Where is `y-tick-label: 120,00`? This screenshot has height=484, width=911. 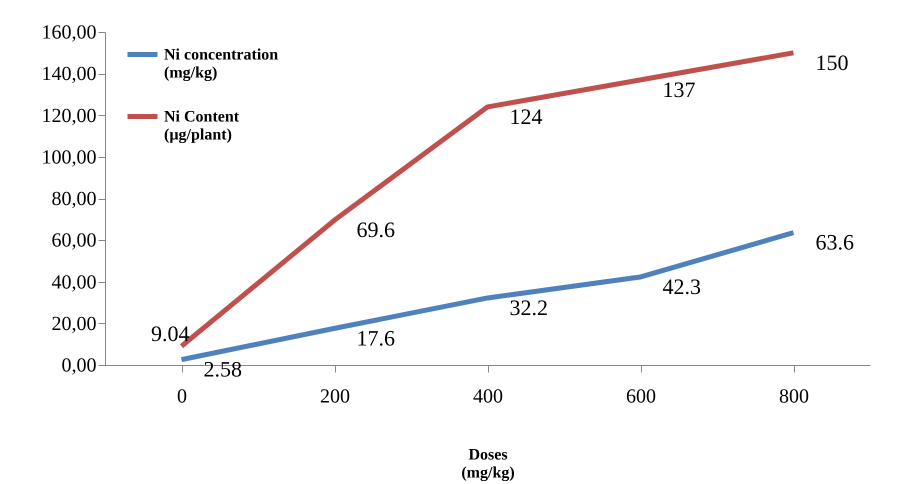 y-tick-label: 120,00 is located at coordinates (69, 115).